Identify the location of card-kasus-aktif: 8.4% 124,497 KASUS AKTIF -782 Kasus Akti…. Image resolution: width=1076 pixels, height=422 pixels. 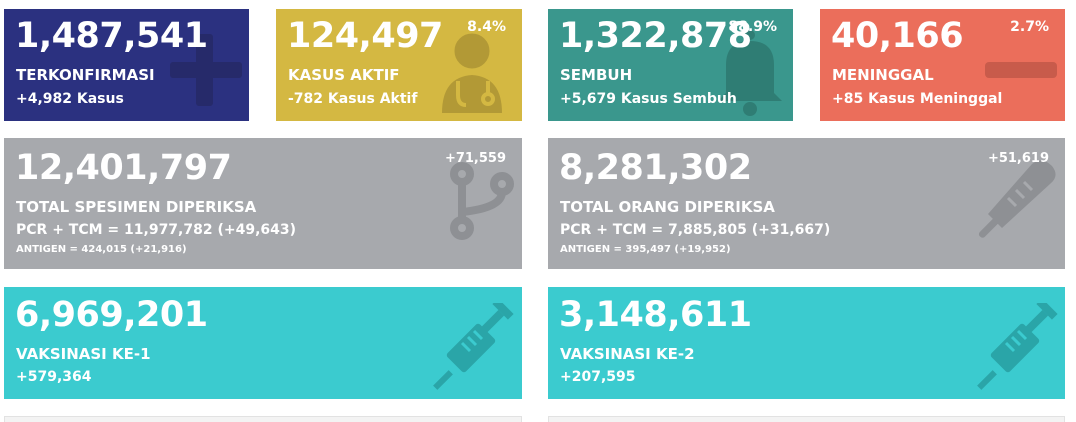
(399, 65).